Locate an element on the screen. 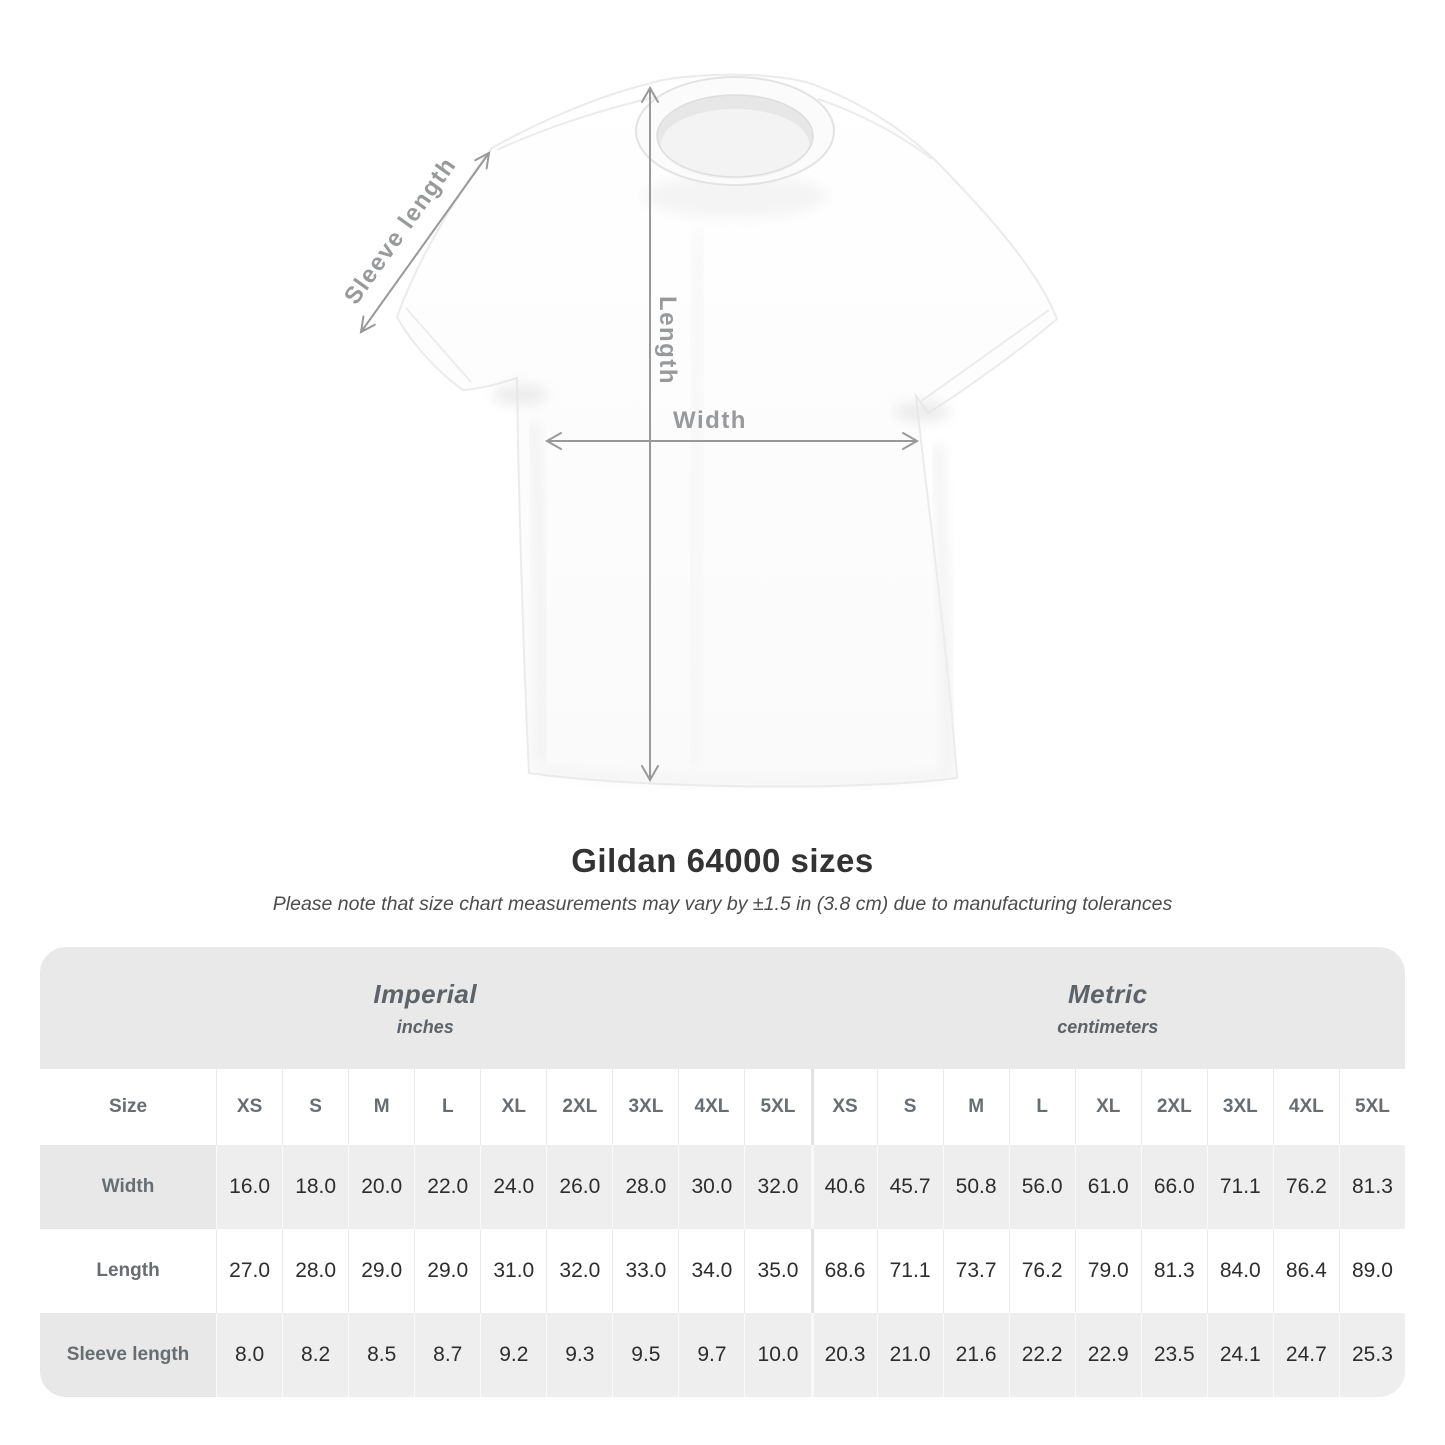  imperial-group-header: Imperial inches is located at coordinates (425, 1008).